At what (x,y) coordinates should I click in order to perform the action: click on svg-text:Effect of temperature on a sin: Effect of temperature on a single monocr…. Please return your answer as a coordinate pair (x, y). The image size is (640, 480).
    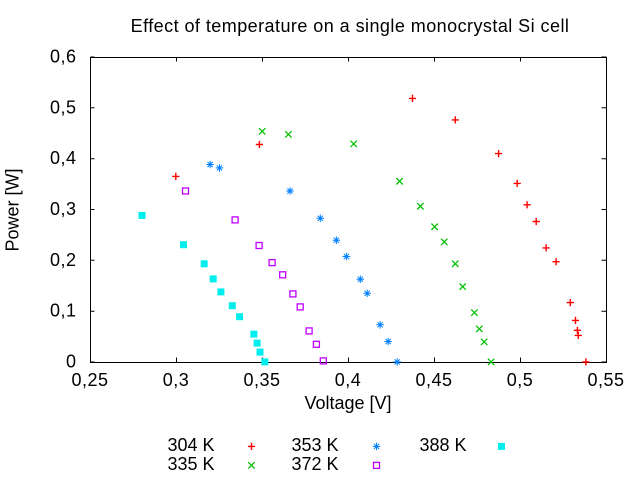
    Looking at the image, I should click on (350, 26).